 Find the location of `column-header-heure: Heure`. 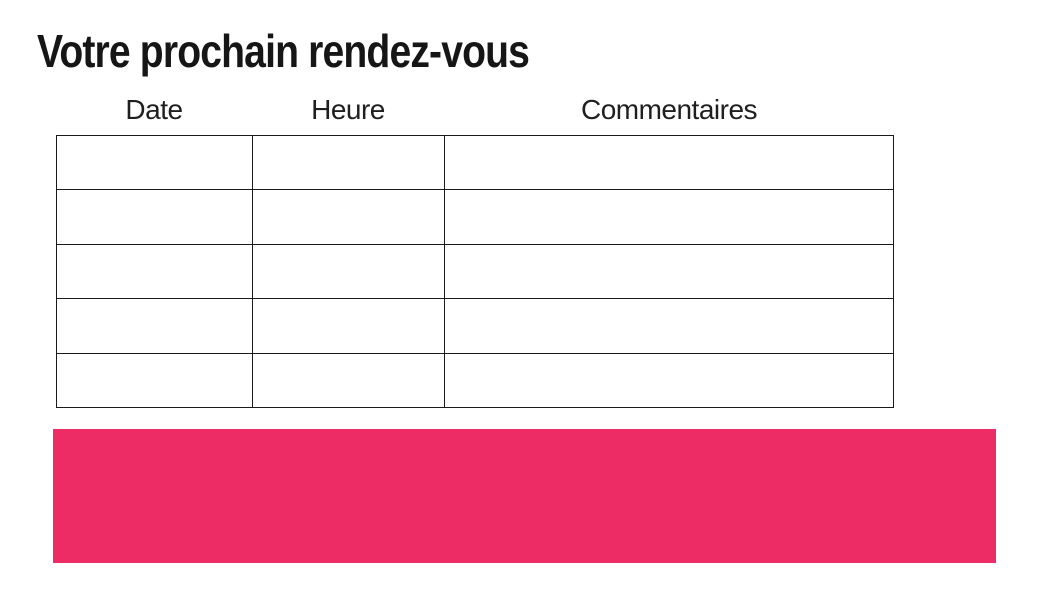

column-header-heure: Heure is located at coordinates (348, 109).